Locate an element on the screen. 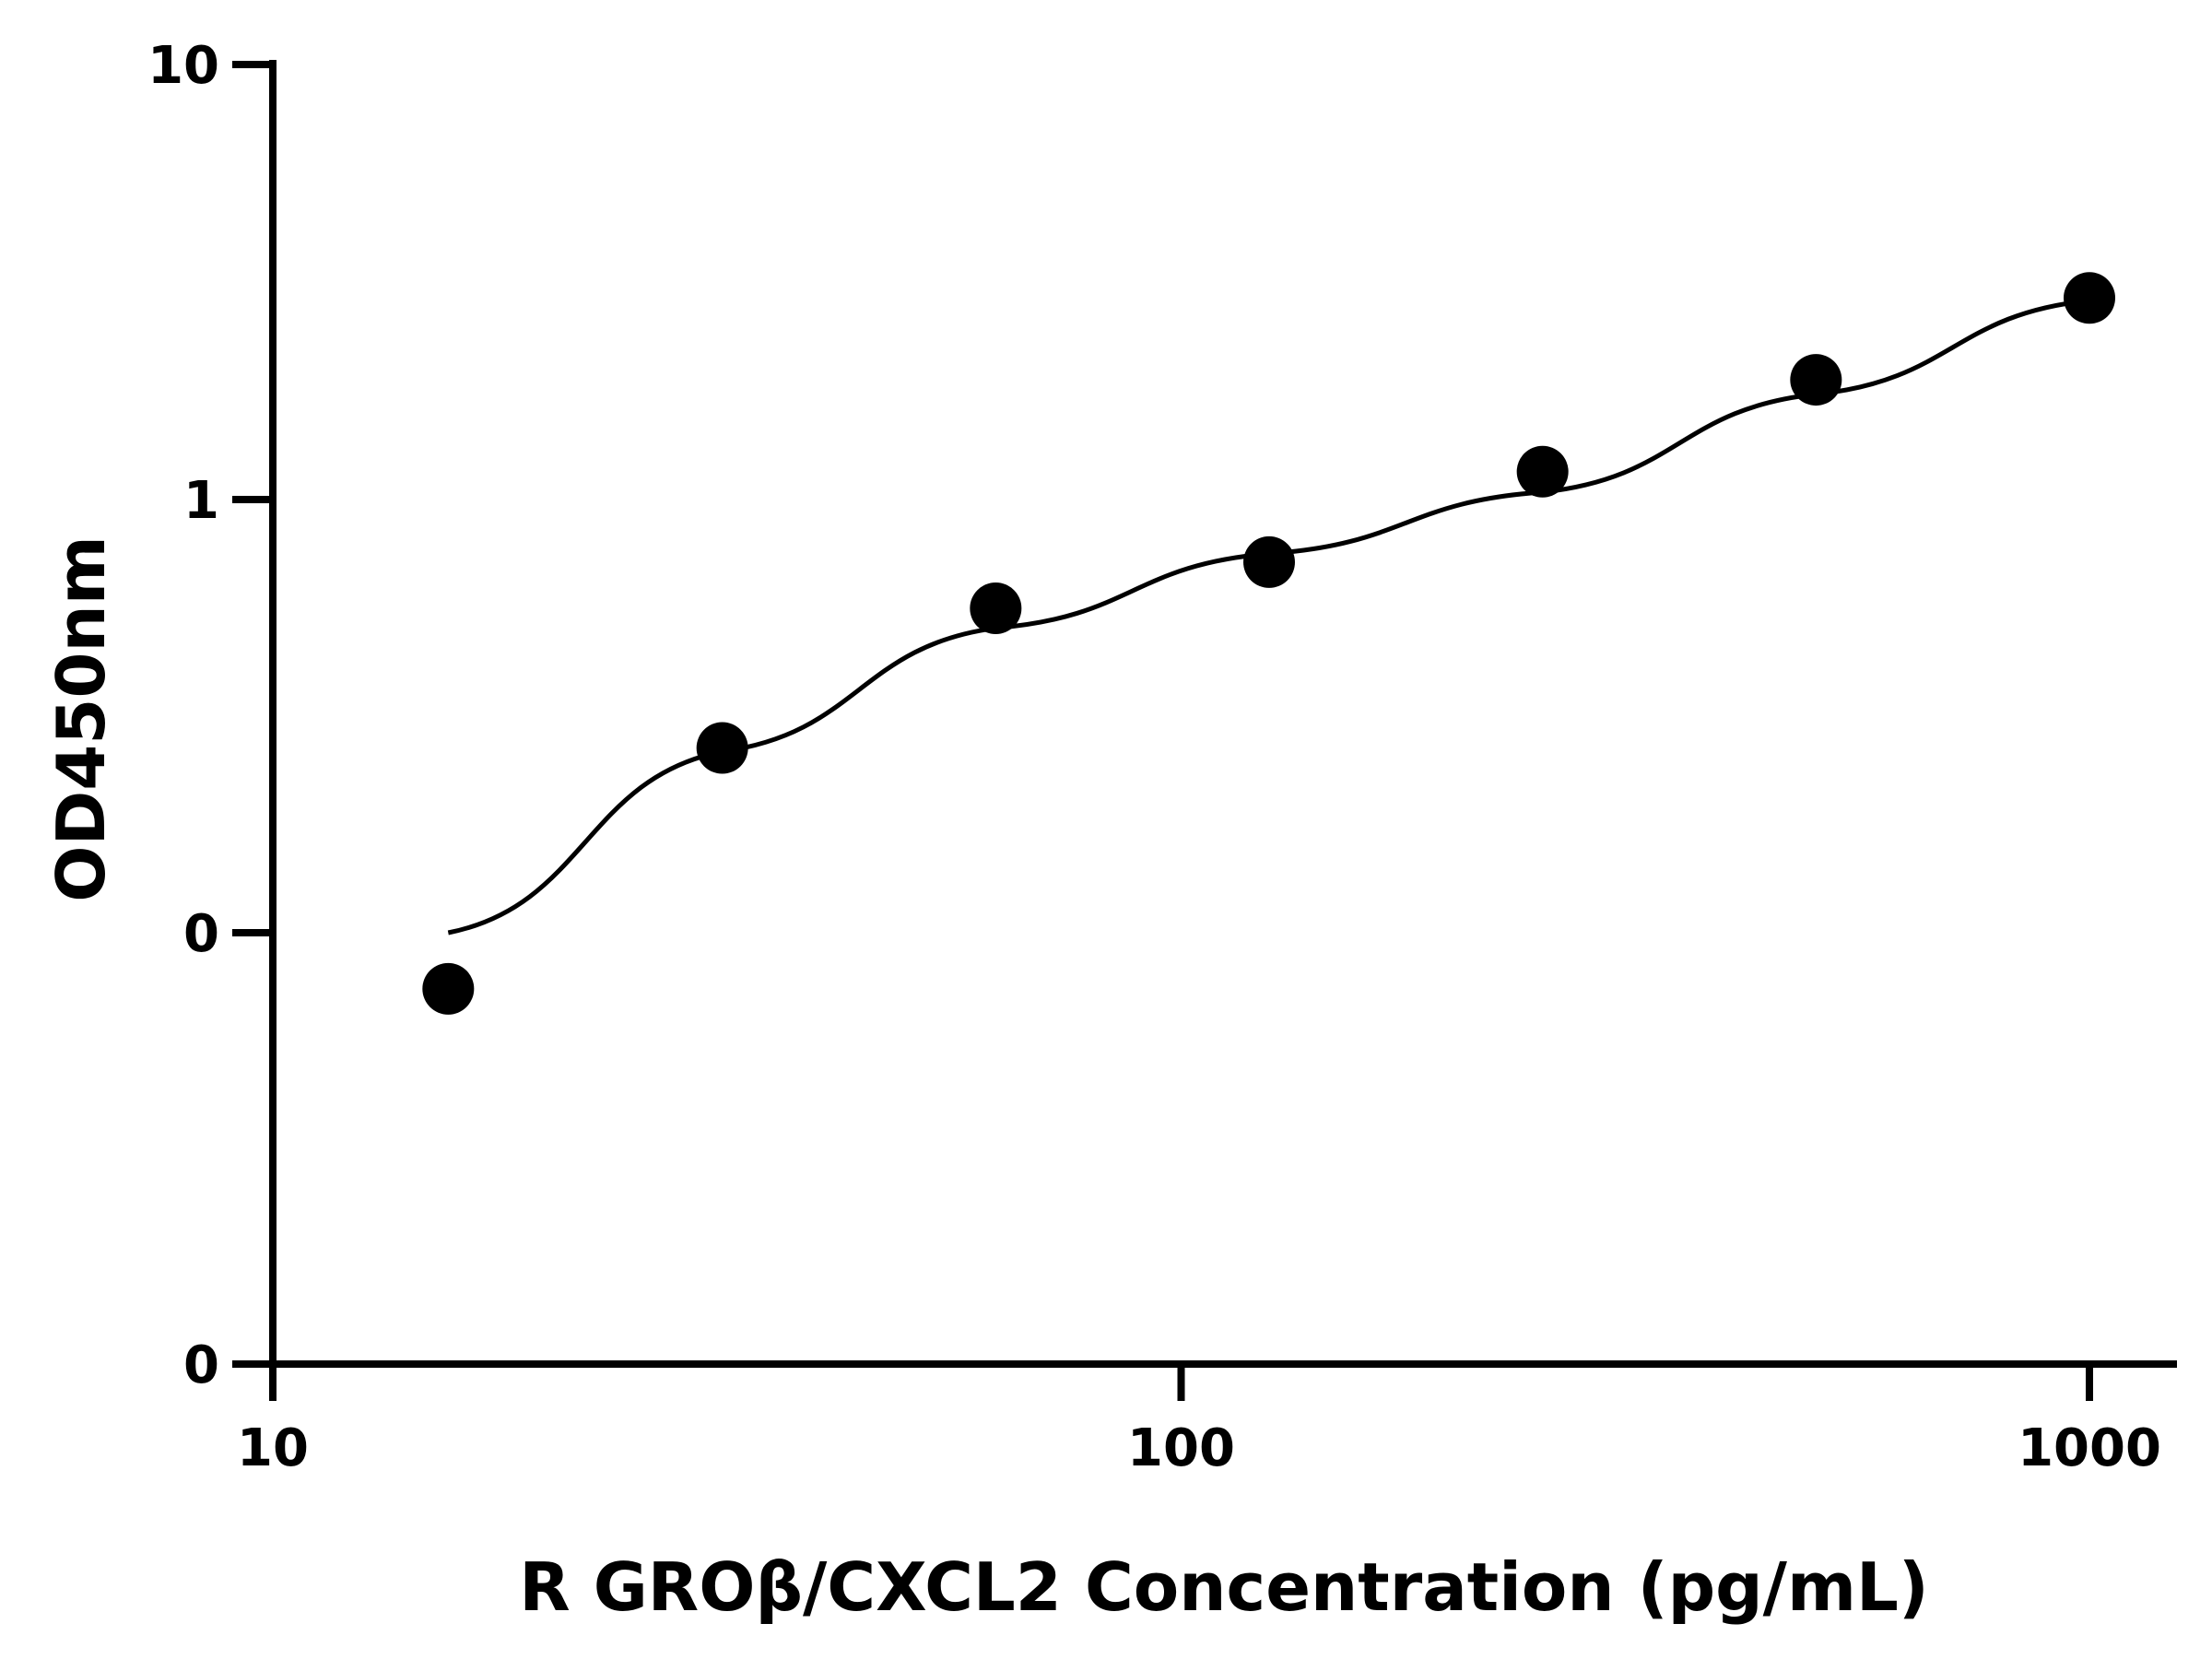  x-tick-label: 1000 is located at coordinates (2089, 1448).